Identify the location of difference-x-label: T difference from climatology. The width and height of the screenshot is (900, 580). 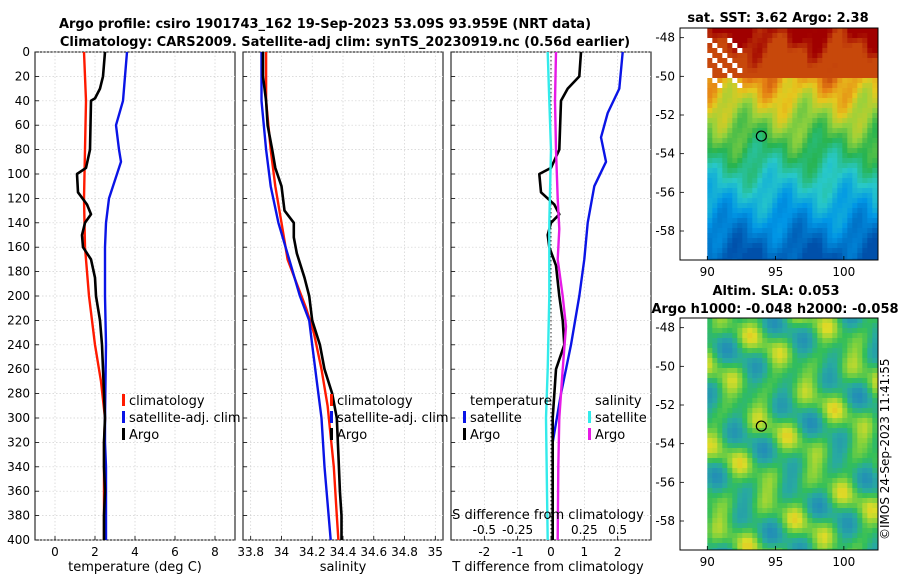
(547, 567).